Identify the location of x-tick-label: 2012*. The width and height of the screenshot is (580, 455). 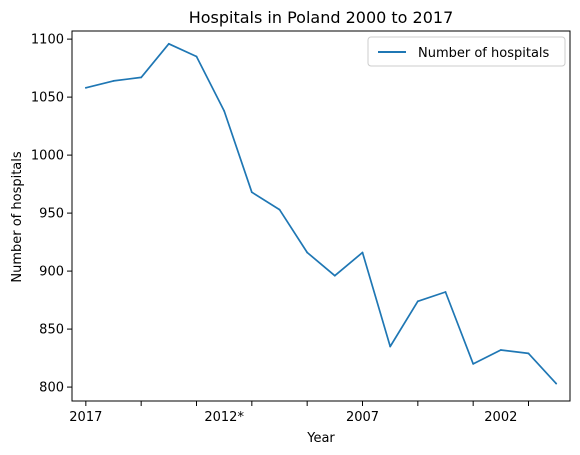
(224, 417).